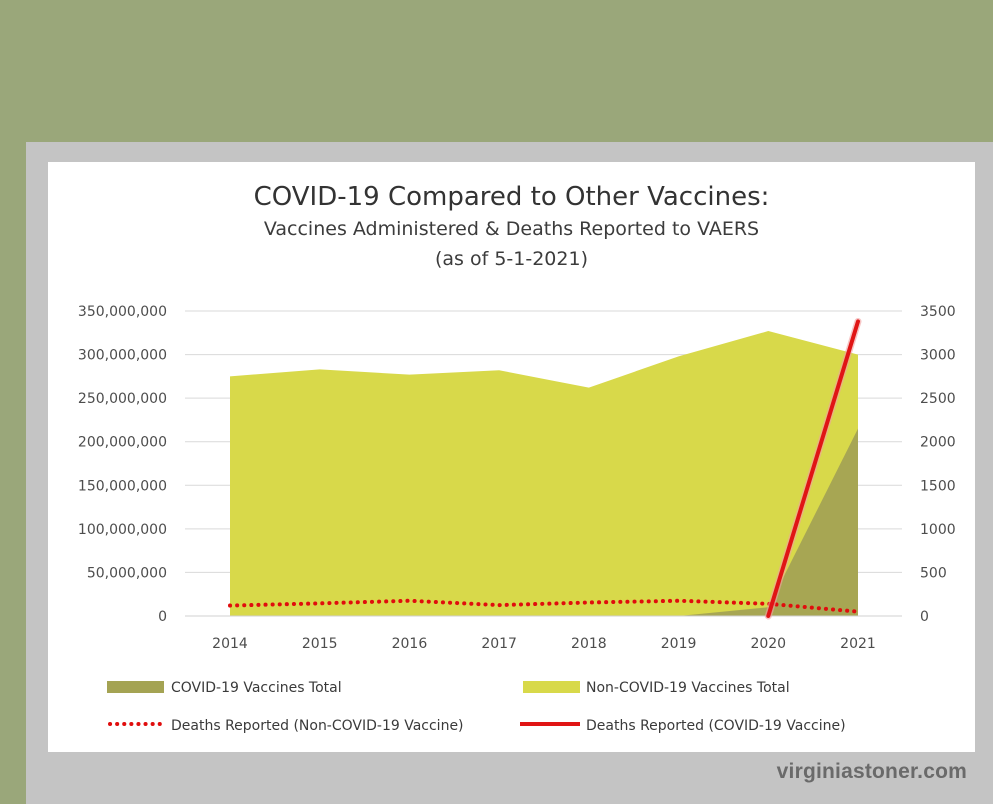 The image size is (993, 804). I want to click on y-right-tick-label: 3000, so click(938, 356).